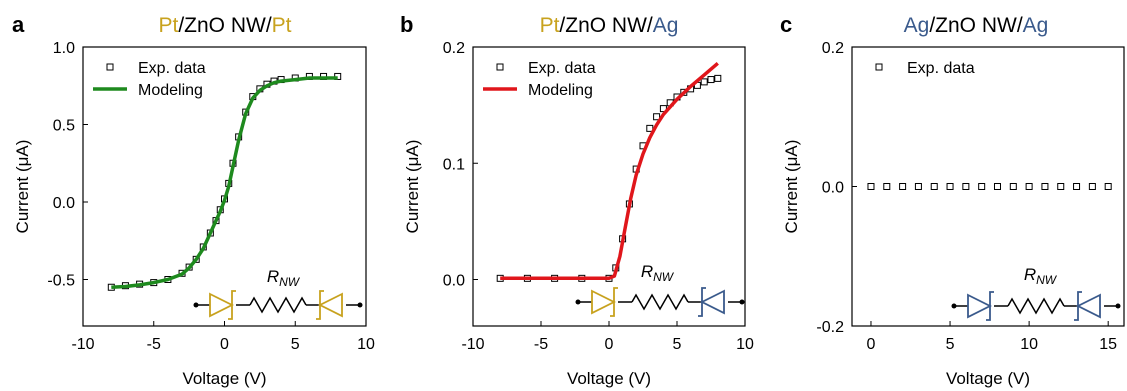 Image resolution: width=1127 pixels, height=391 pixels. What do you see at coordinates (64, 48) in the screenshot?
I see `y-tick-label: 1.0` at bounding box center [64, 48].